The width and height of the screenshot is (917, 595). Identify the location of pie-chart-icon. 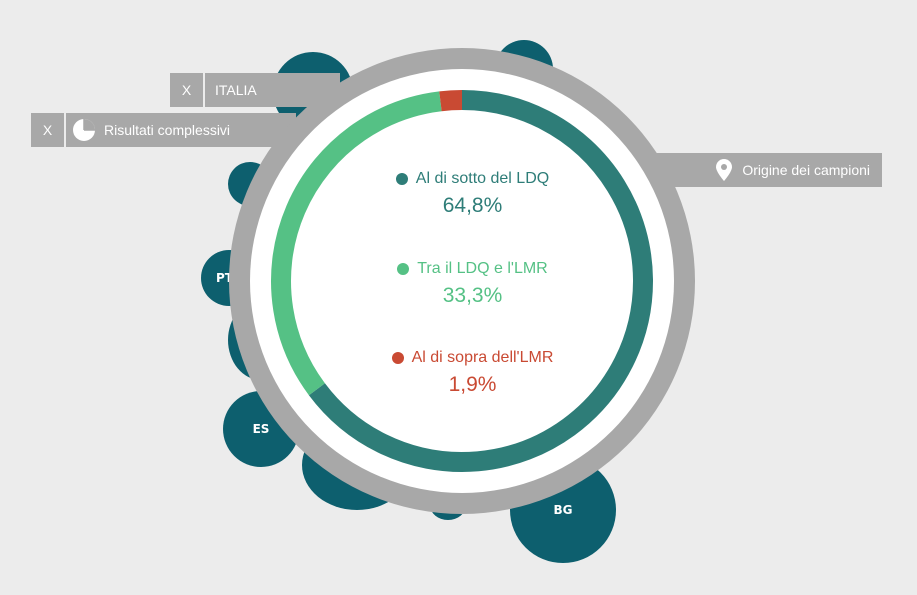
(84, 130).